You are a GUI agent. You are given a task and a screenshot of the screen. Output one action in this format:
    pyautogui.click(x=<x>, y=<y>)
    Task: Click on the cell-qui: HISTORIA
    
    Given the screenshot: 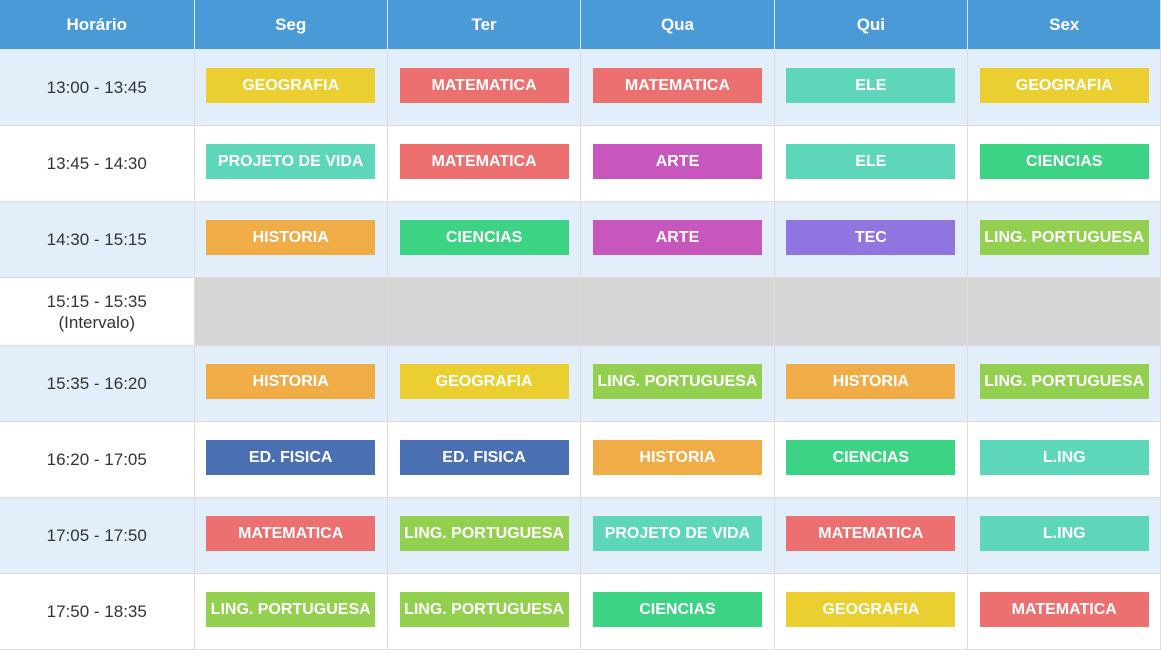 What is the action you would take?
    pyautogui.click(x=871, y=383)
    